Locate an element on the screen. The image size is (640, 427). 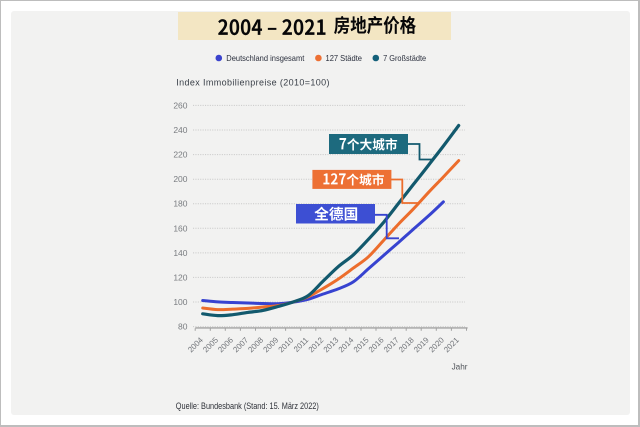
svg-text: 80 is located at coordinates (183, 327).